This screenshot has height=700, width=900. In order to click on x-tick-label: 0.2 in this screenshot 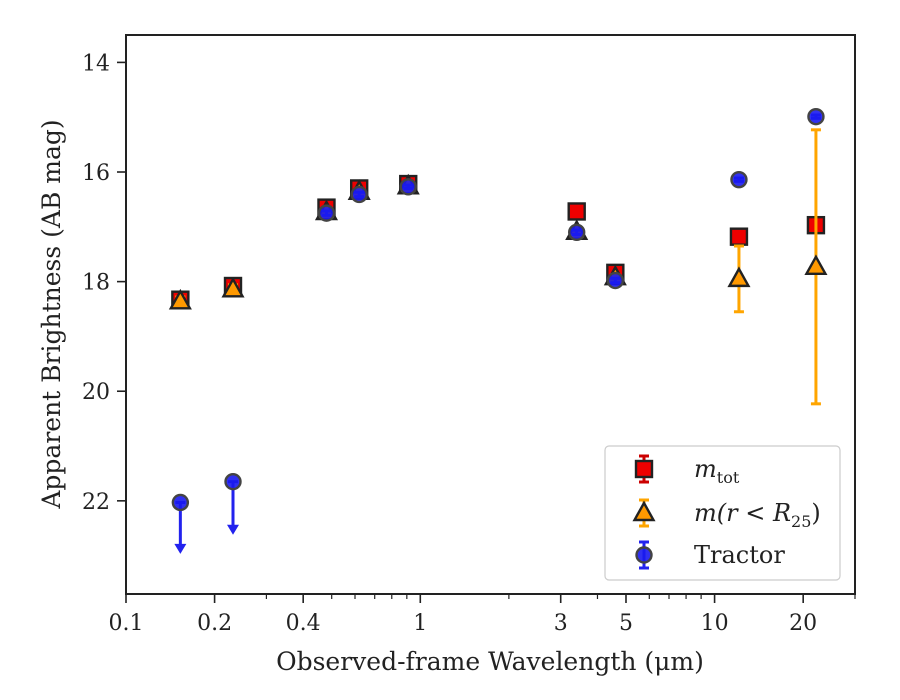, I will do `click(214, 623)`.